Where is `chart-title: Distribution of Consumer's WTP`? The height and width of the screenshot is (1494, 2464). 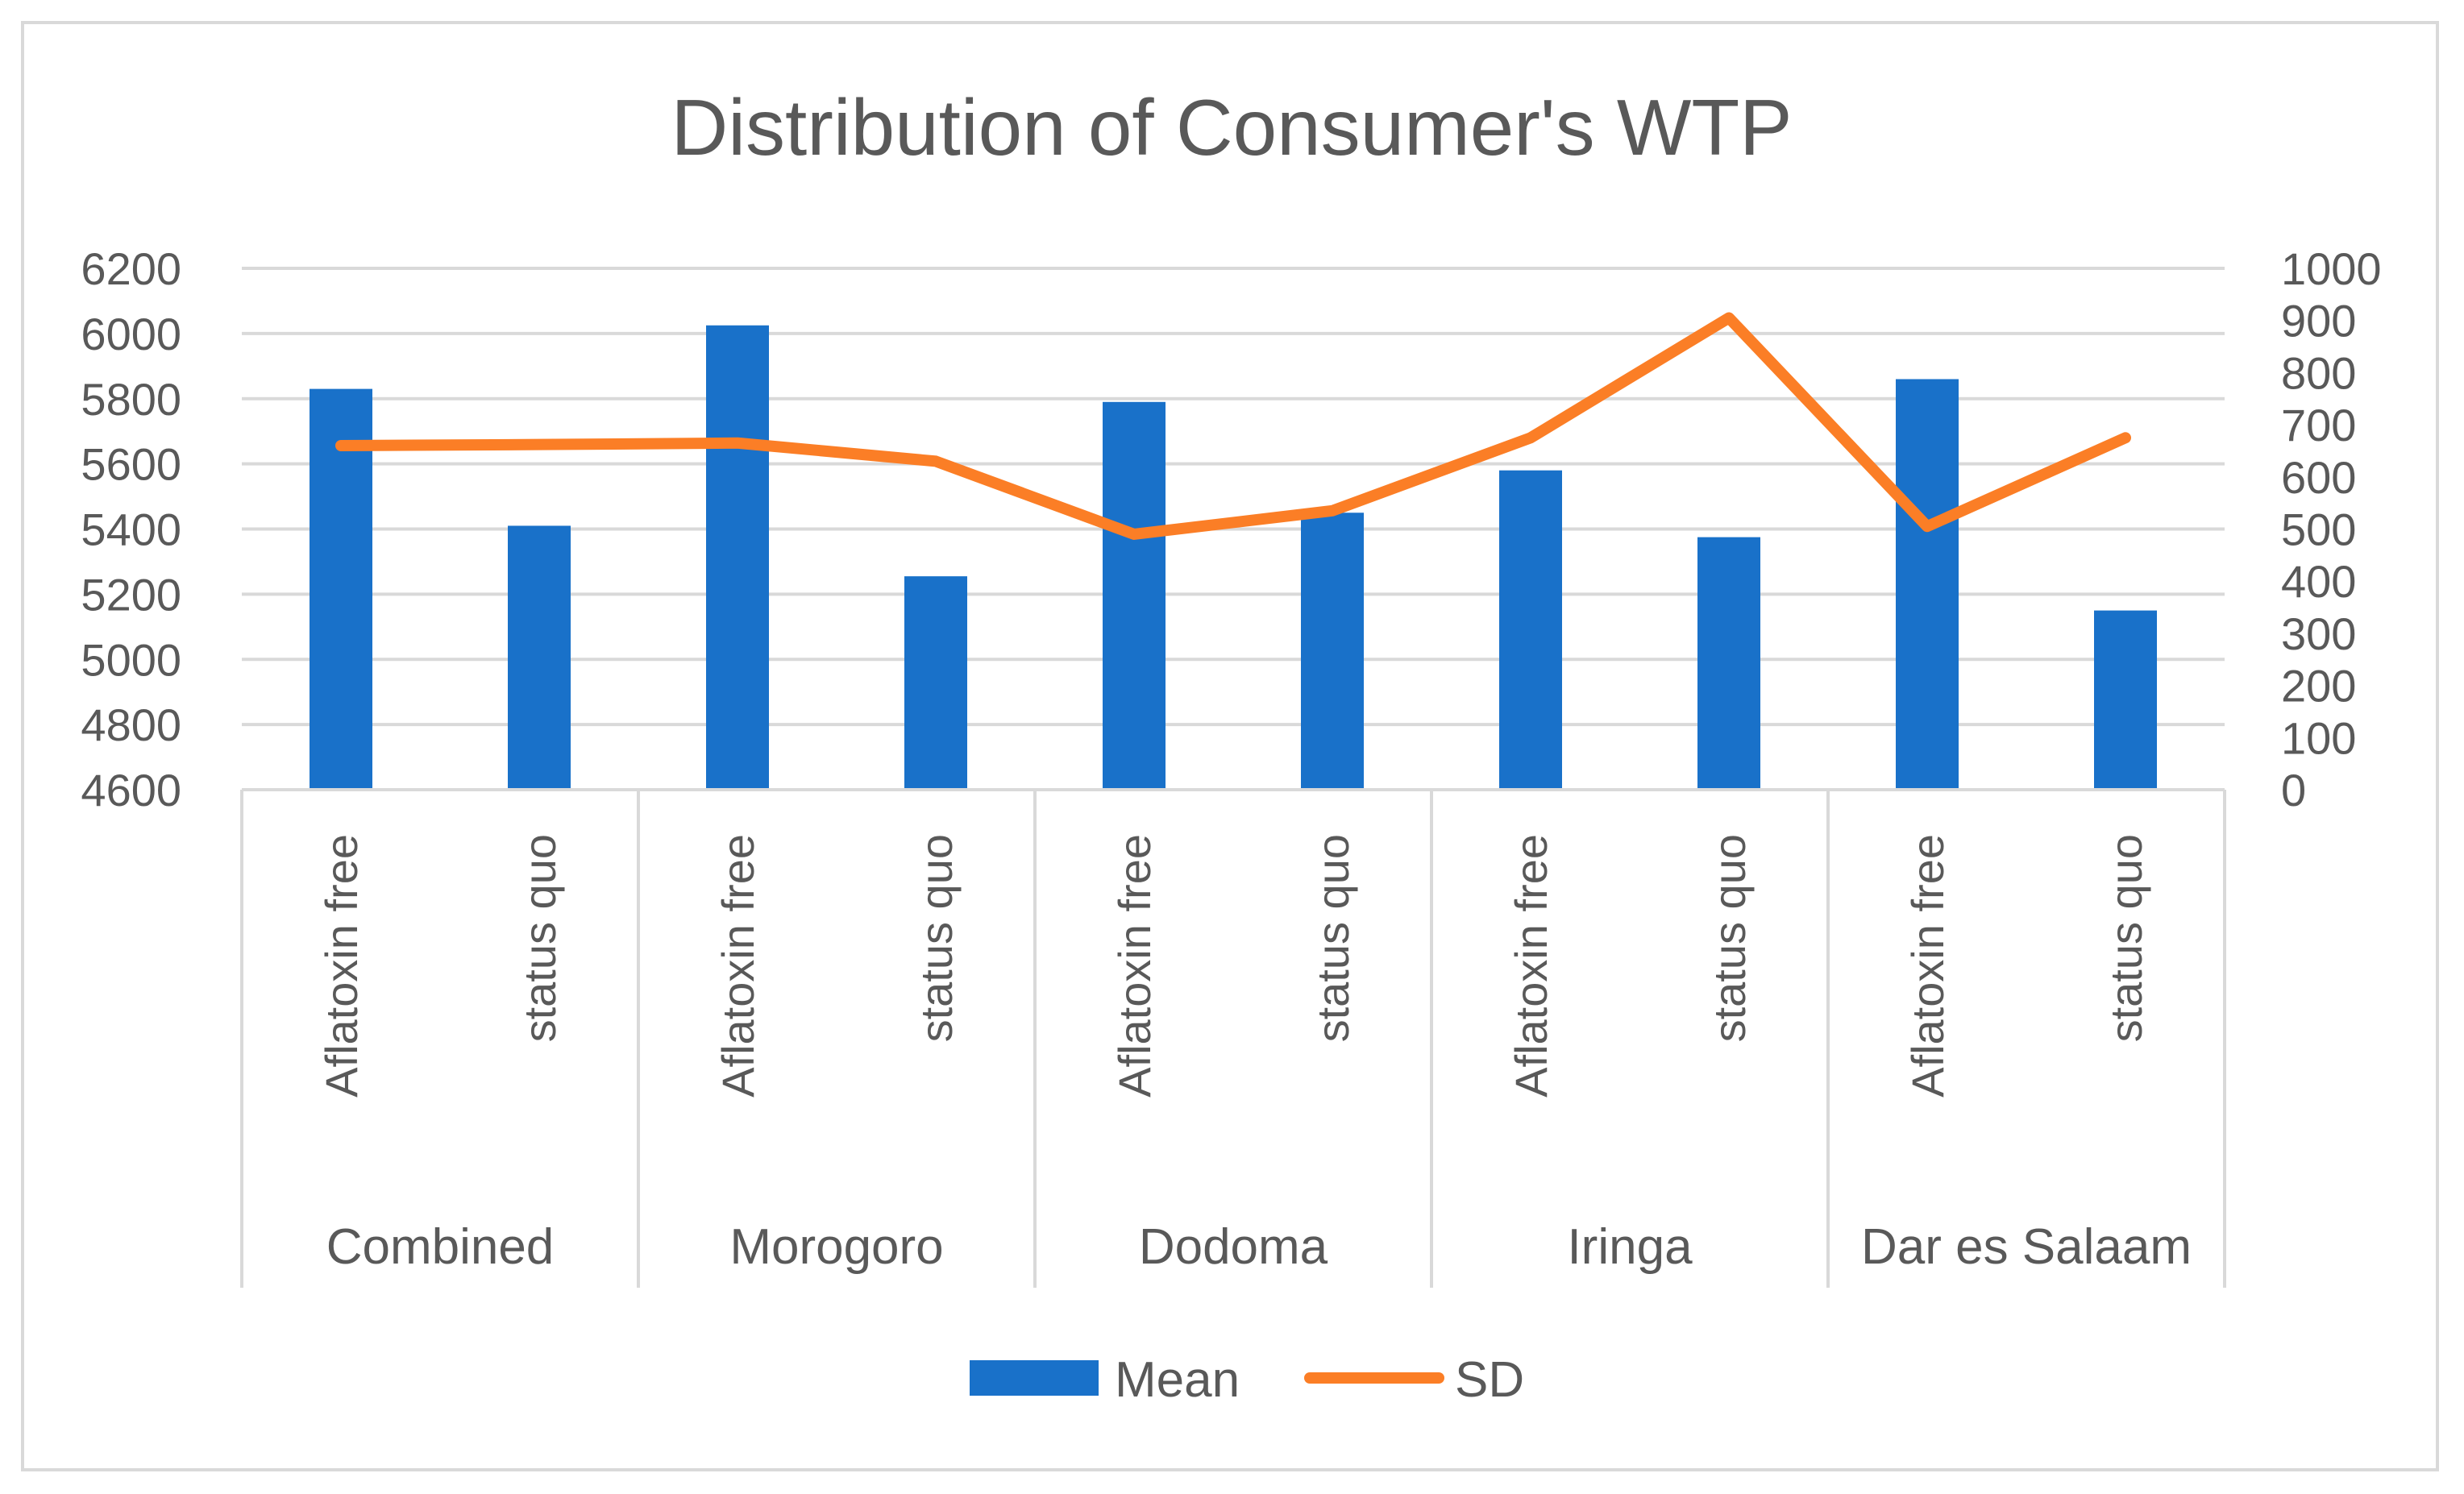 chart-title: Distribution of Consumer's WTP is located at coordinates (1232, 128).